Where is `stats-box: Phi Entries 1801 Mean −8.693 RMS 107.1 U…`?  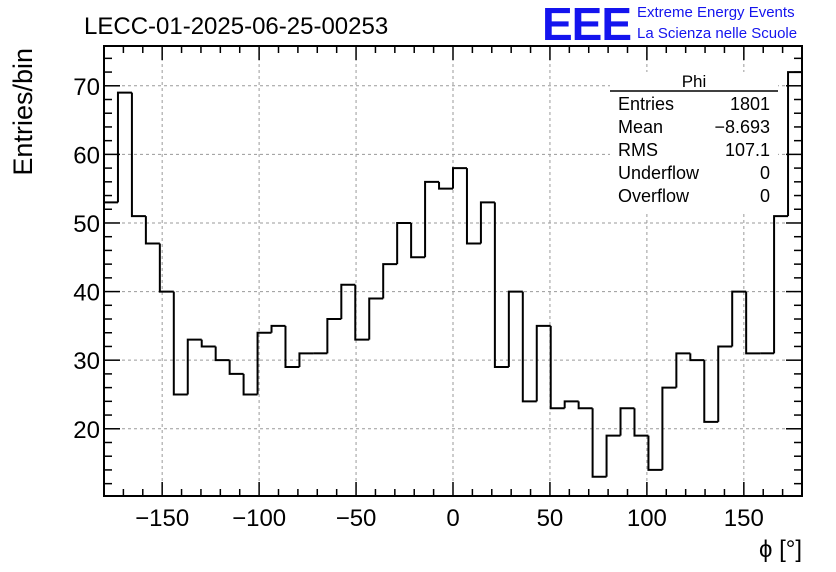
stats-box: Phi Entries 1801 Mean −8.693 RMS 107.1 U… is located at coordinates (694, 142).